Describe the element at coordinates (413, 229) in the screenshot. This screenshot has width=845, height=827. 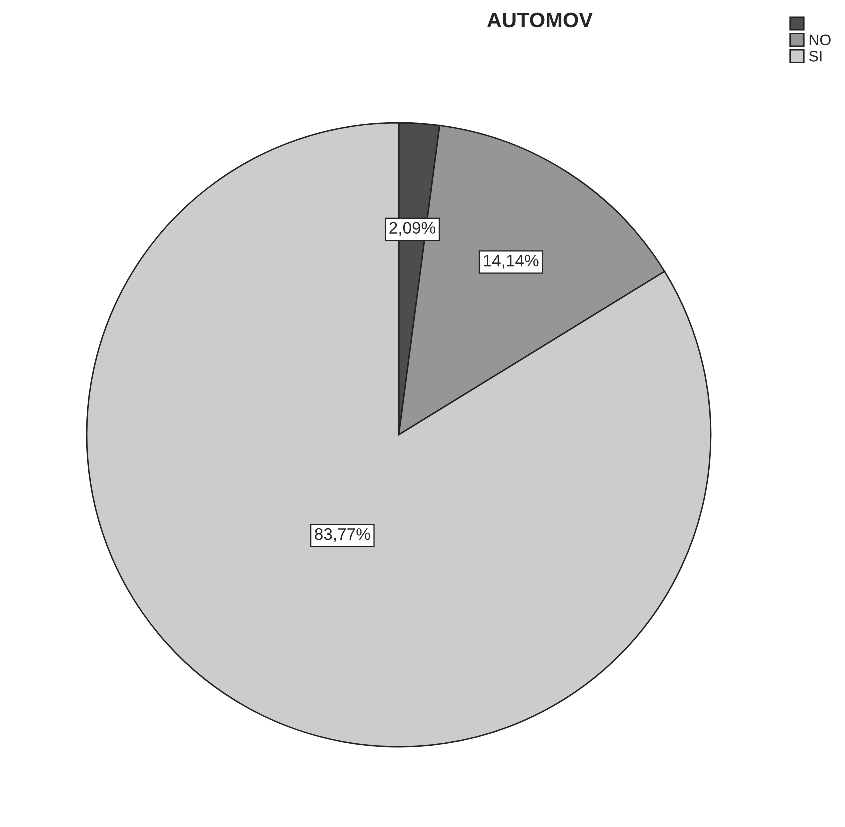
I see `data-label: 2,09%` at that location.